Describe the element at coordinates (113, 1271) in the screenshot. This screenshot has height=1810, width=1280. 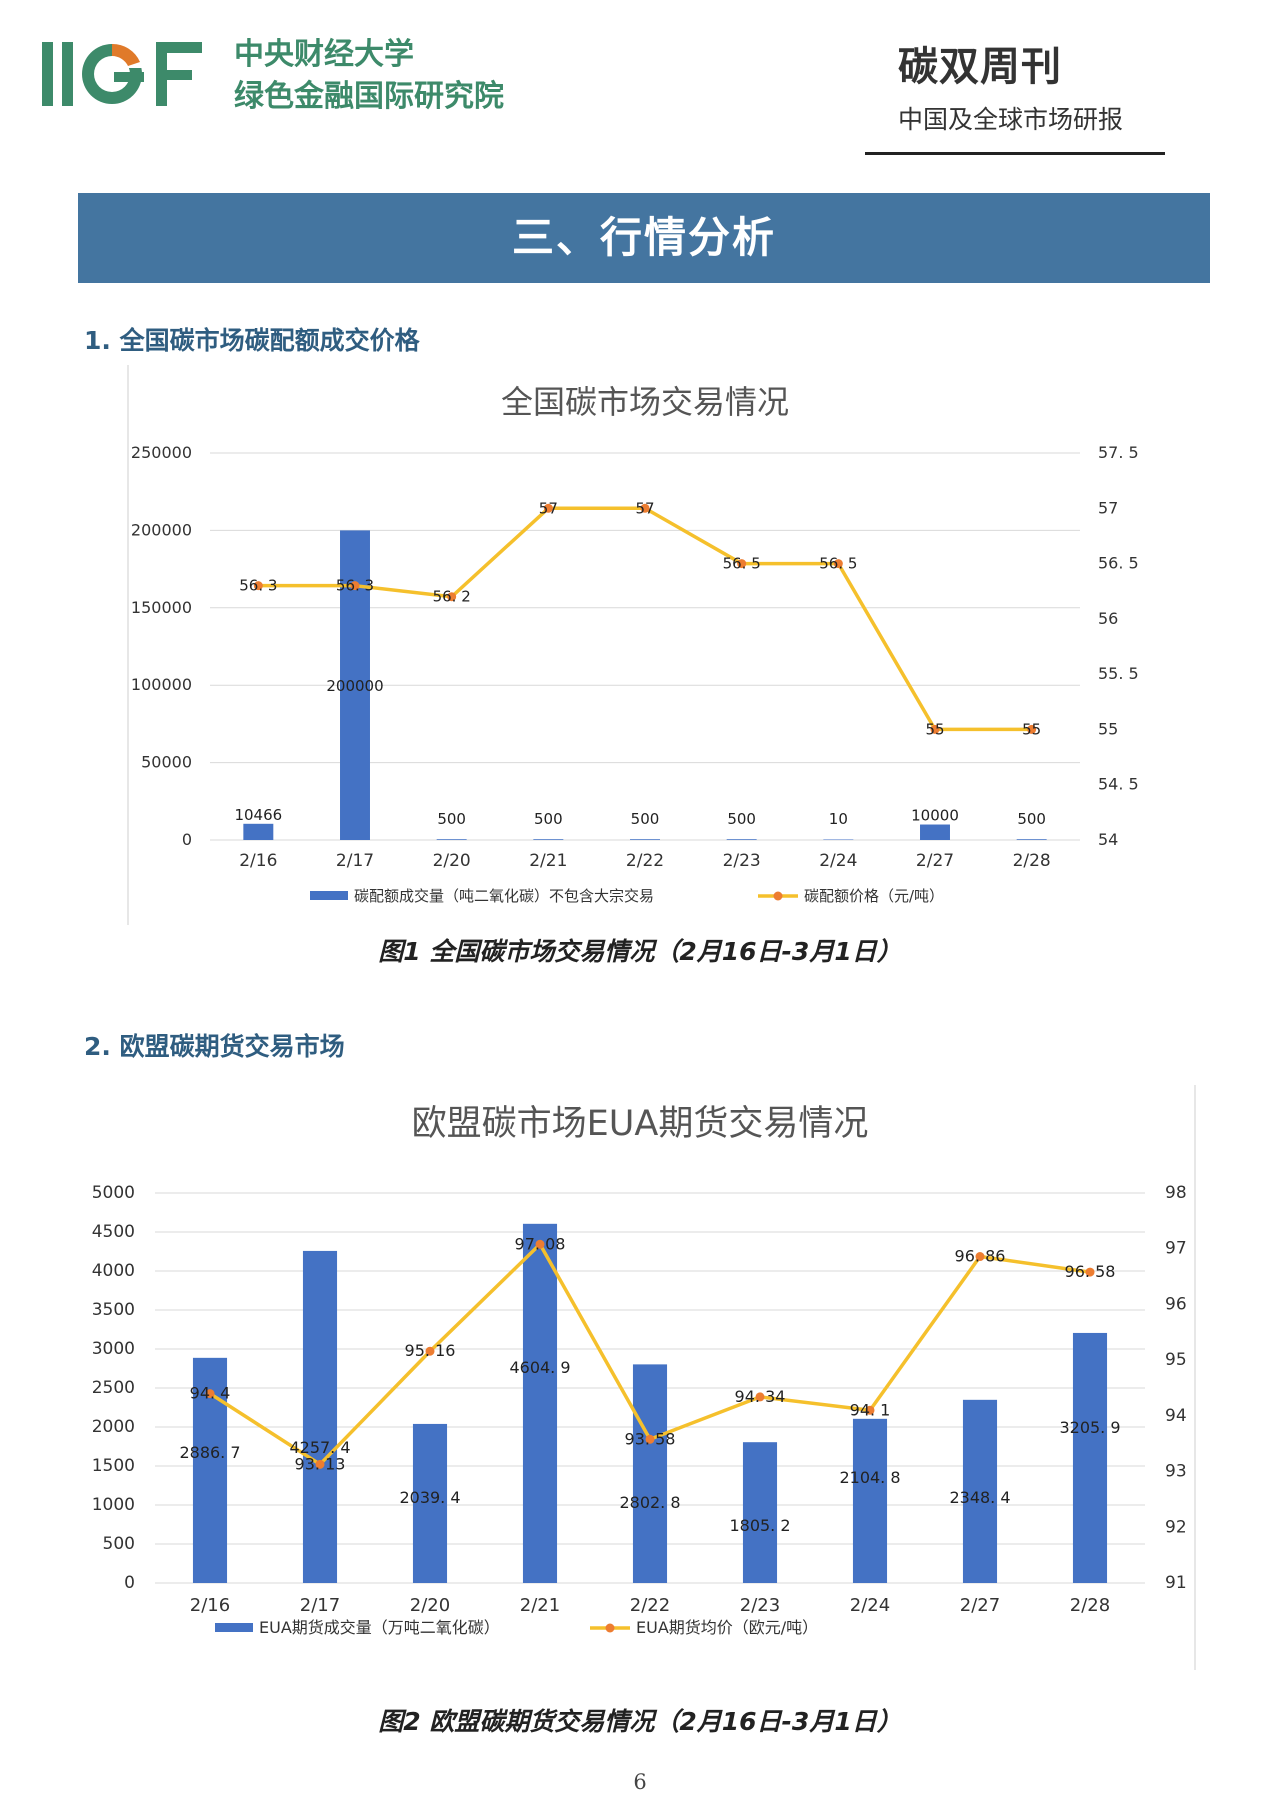
I see `left-axis-tick-label: 4000` at that location.